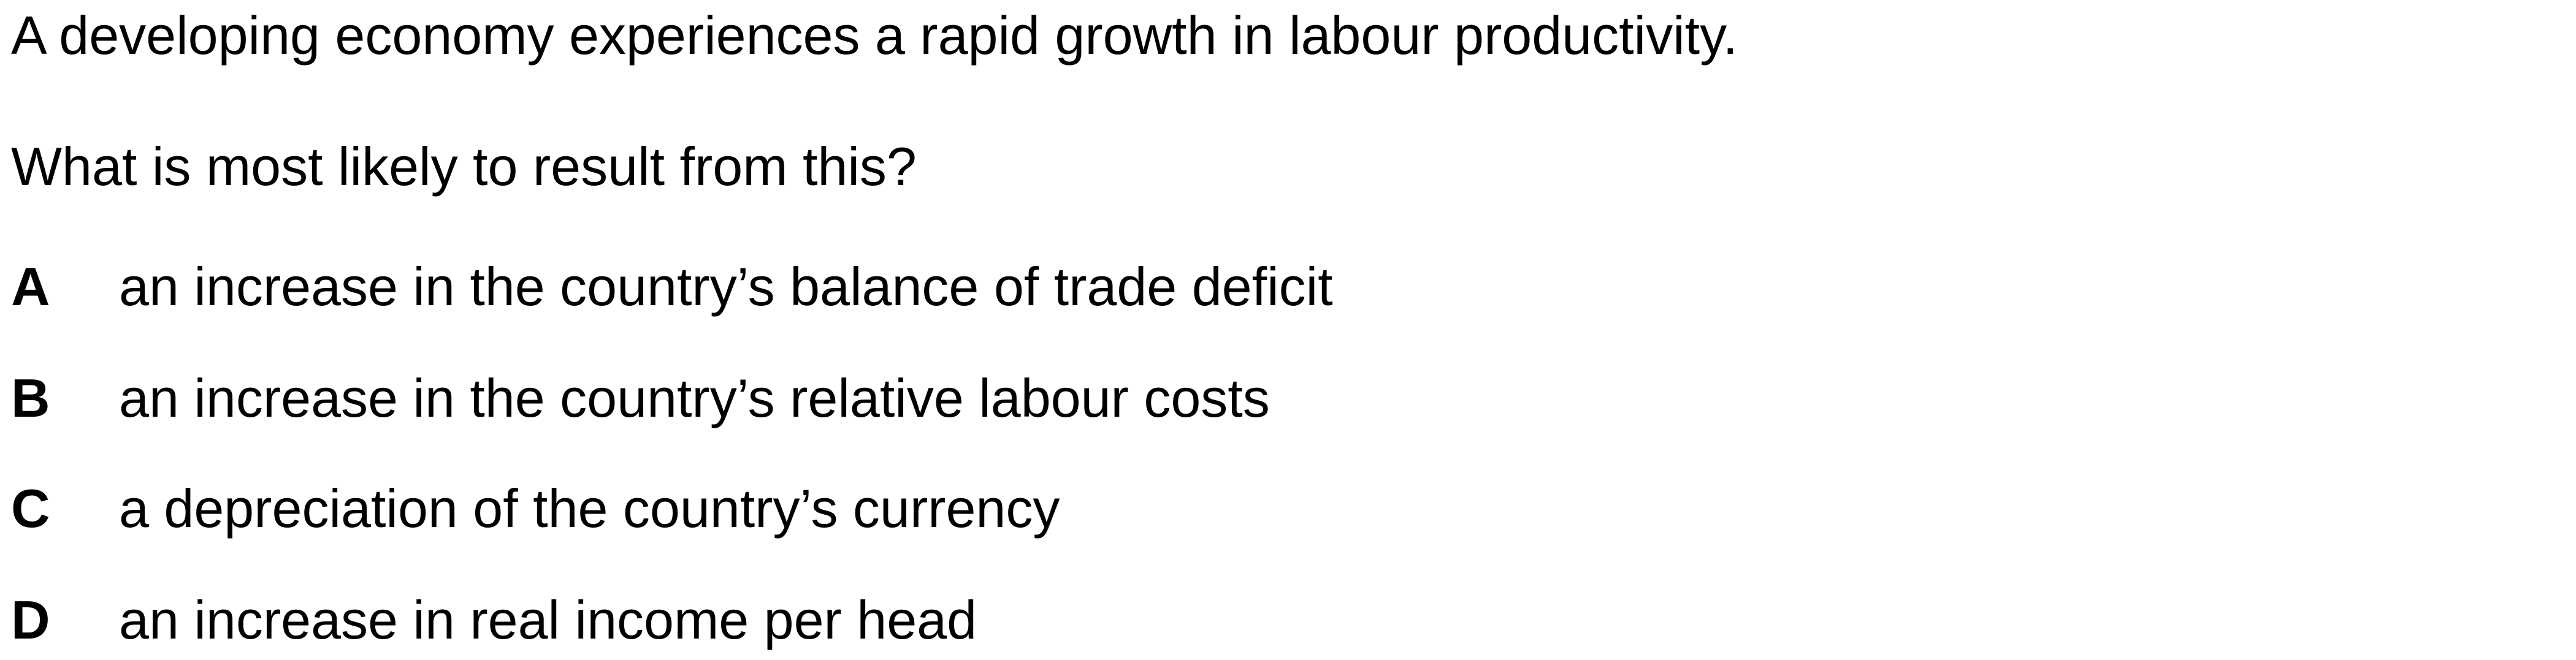  I want to click on option-letter: A, so click(30, 286).